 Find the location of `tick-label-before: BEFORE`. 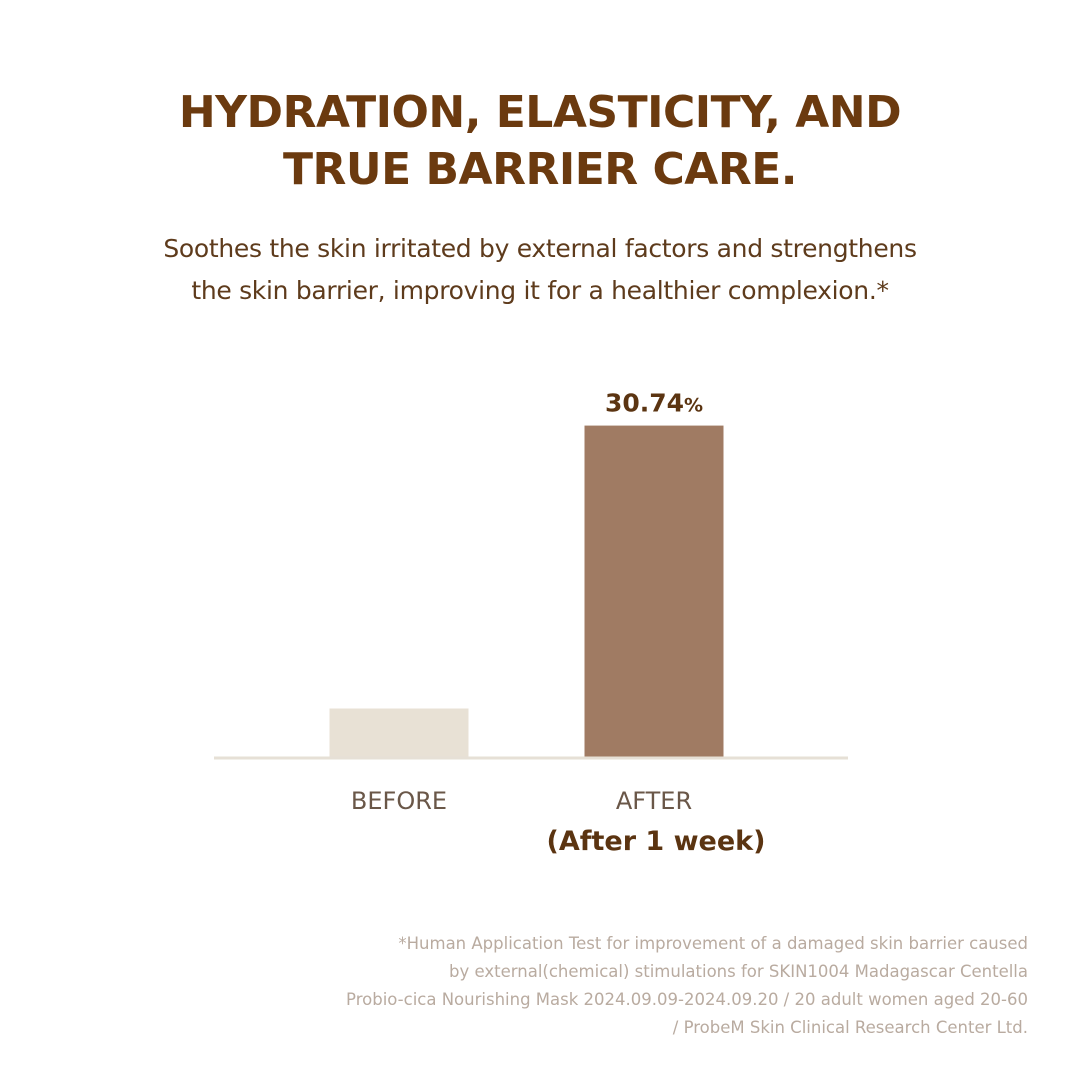

tick-label-before: BEFORE is located at coordinates (399, 801).